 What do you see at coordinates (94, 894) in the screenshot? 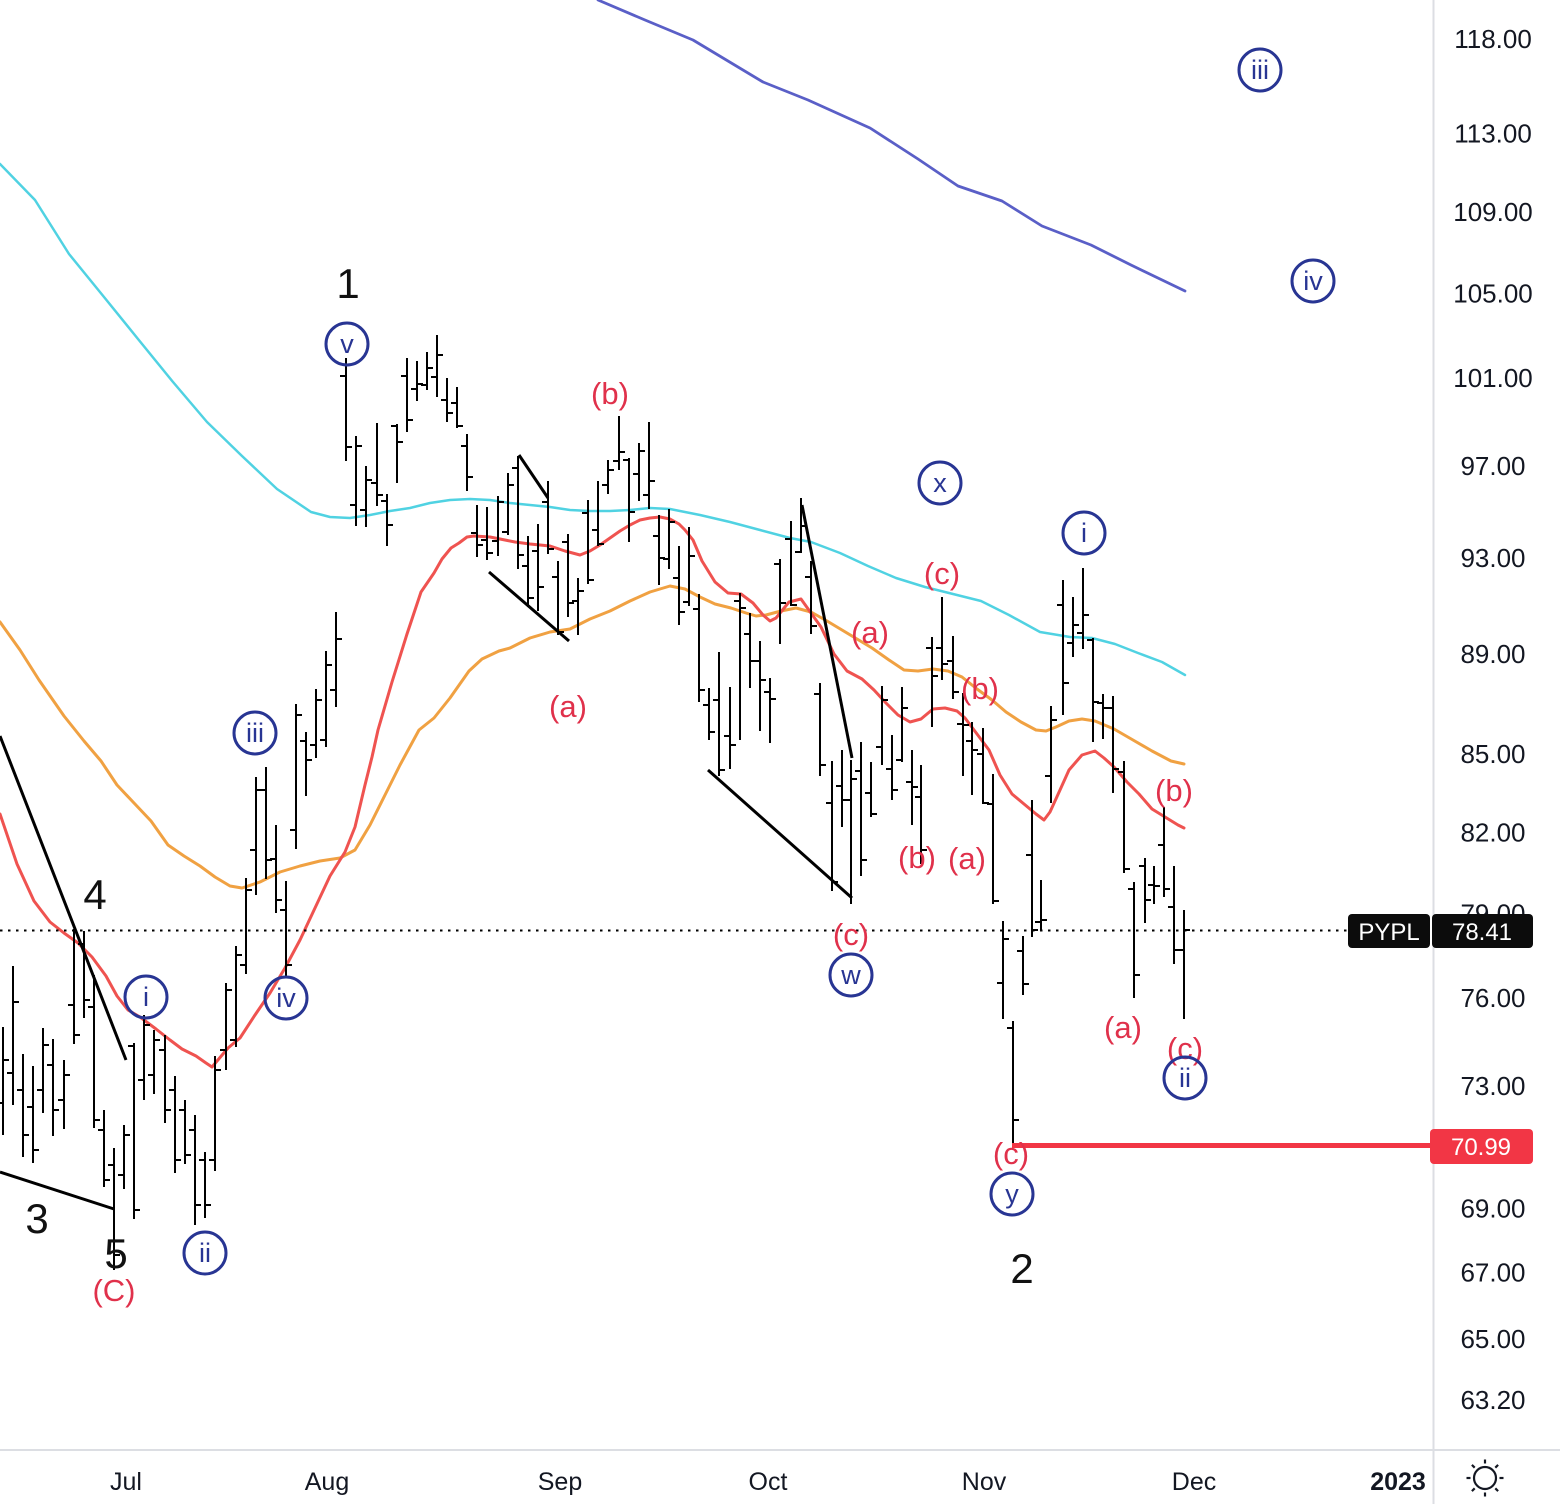
I see `svg-text: 4` at bounding box center [94, 894].